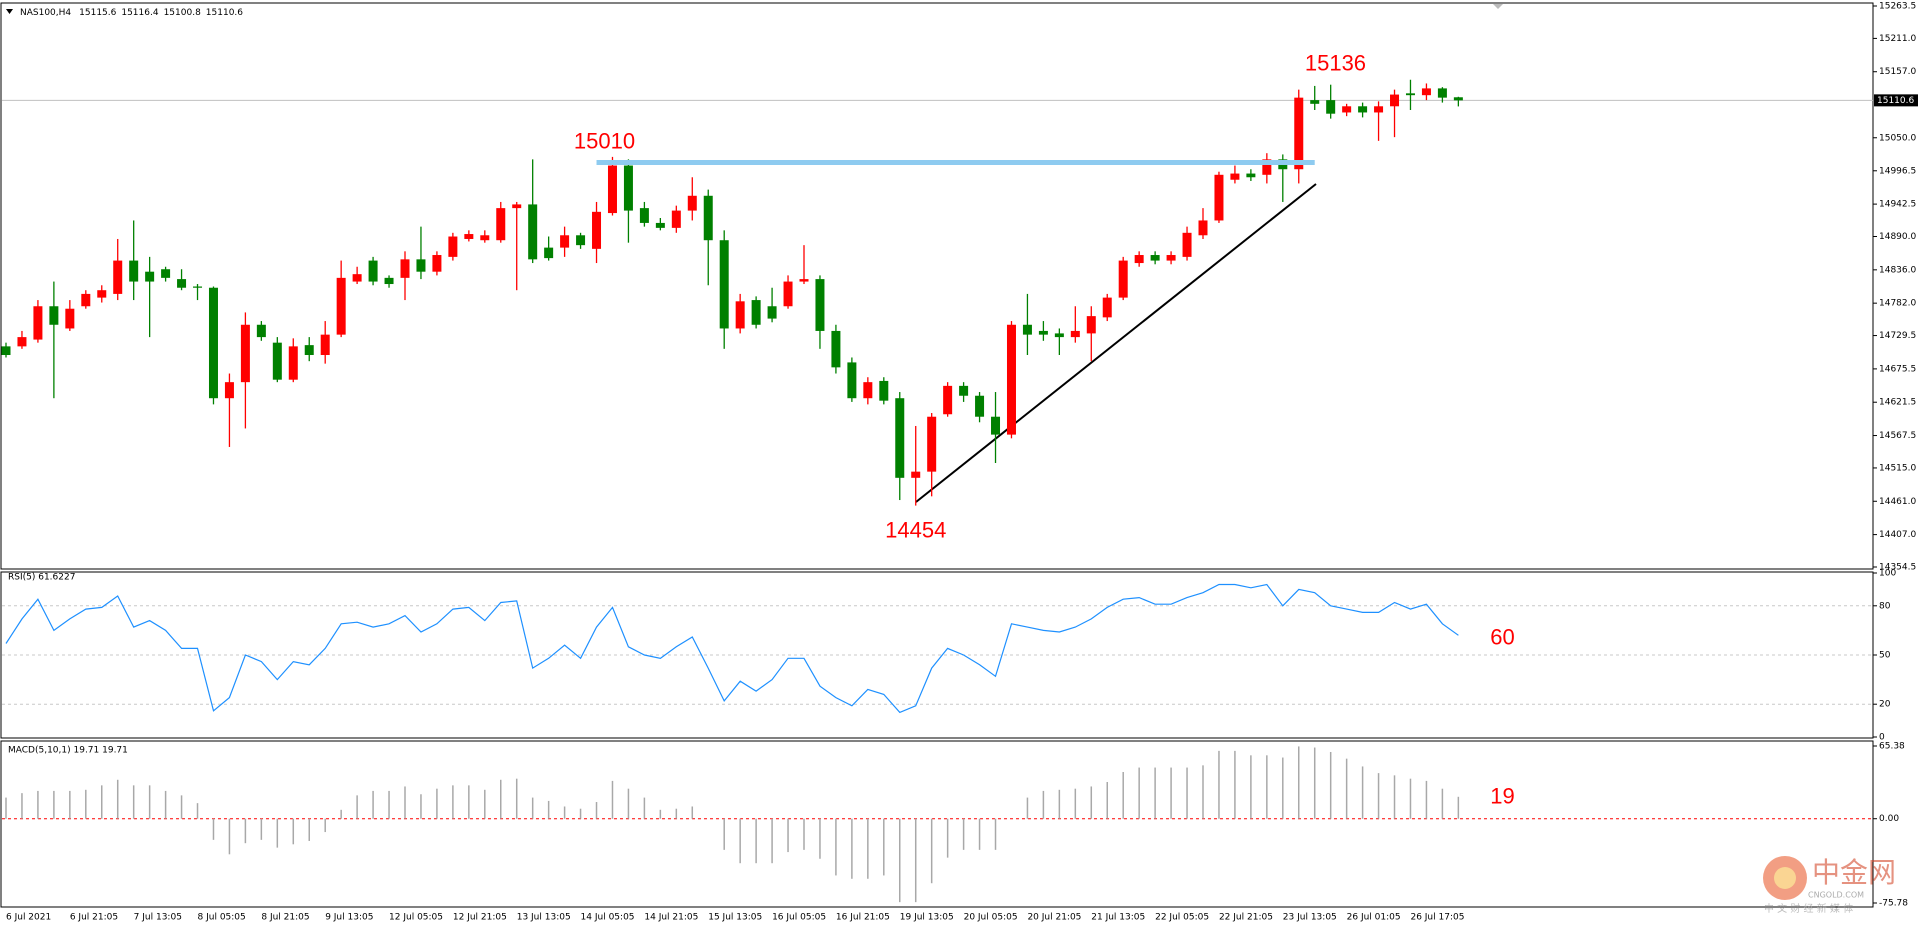  What do you see at coordinates (1374, 918) in the screenshot?
I see `x-tick-label: 26 Jul 01:05` at bounding box center [1374, 918].